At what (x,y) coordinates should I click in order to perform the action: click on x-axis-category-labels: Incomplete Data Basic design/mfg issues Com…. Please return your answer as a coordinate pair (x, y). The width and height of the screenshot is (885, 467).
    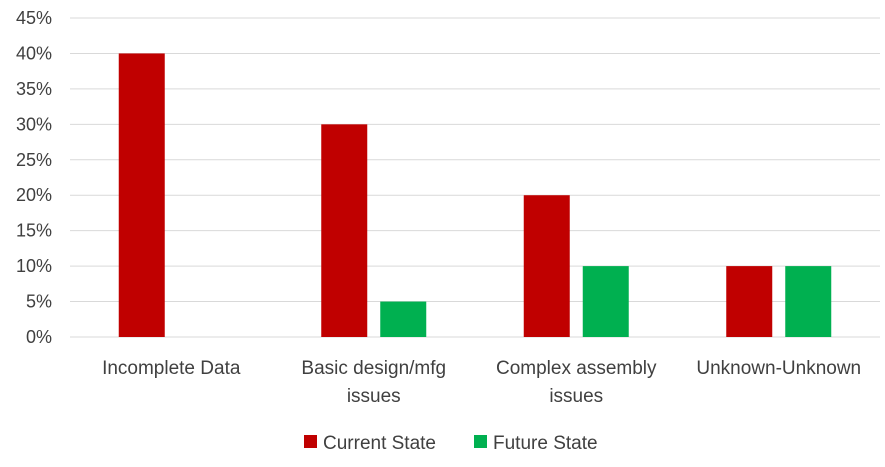
    Looking at the image, I should click on (481, 382).